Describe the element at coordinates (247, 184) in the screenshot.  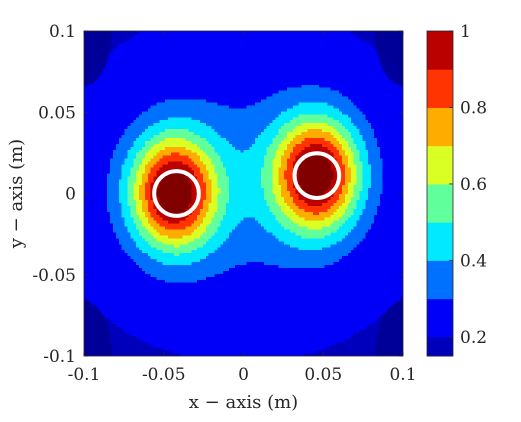
I see `marker-circles` at that location.